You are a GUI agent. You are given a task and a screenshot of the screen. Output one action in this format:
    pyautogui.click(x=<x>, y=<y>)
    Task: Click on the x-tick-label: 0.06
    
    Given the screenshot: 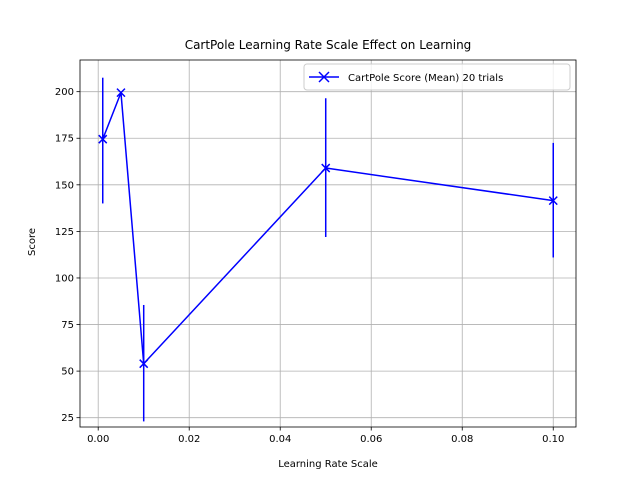 What is the action you would take?
    pyautogui.click(x=371, y=439)
    